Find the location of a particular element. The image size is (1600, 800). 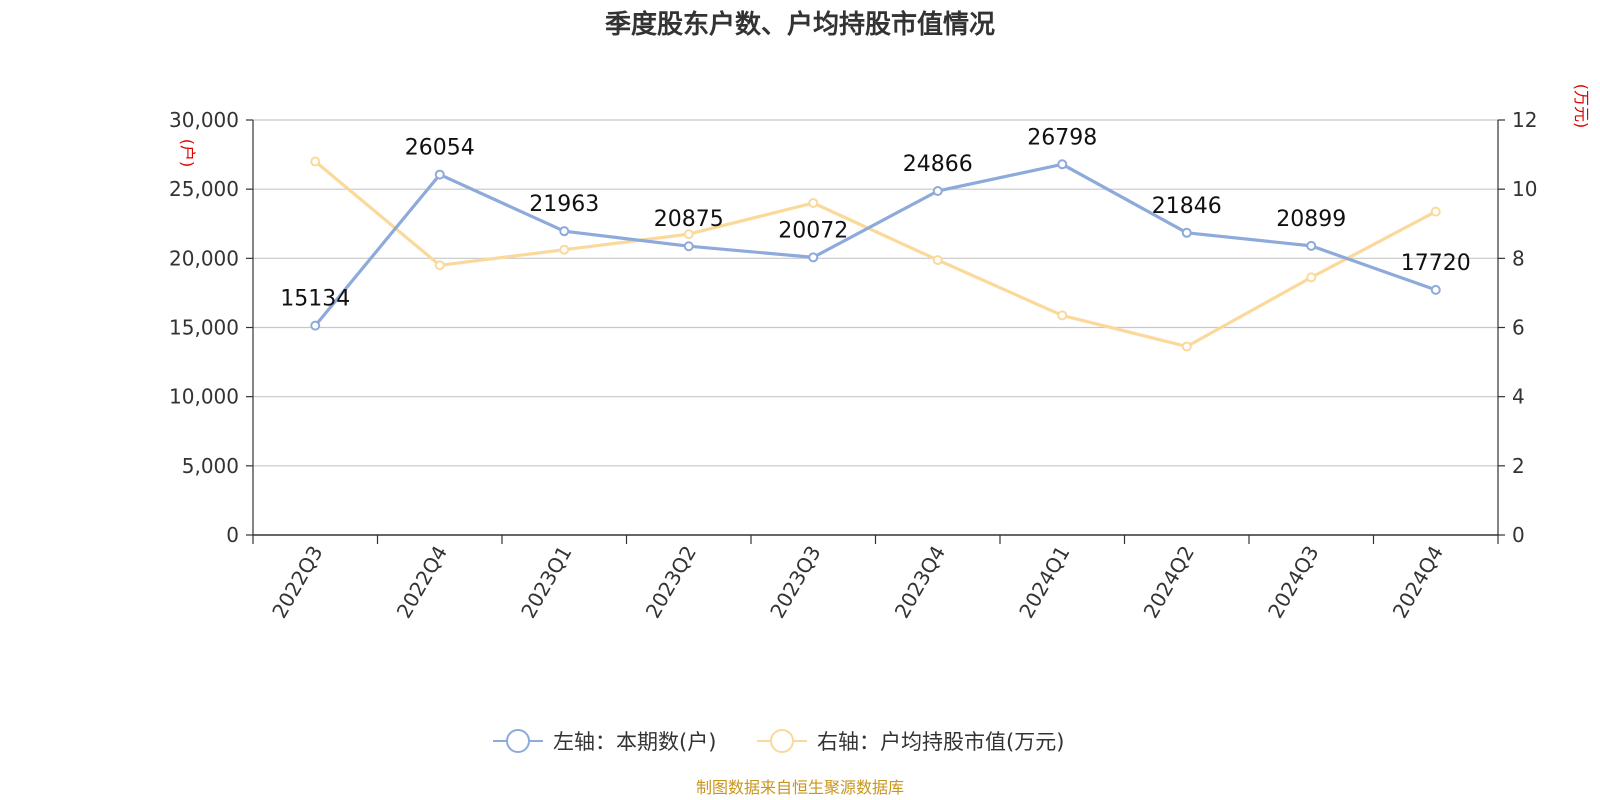

data-label: 15134 is located at coordinates (315, 299).